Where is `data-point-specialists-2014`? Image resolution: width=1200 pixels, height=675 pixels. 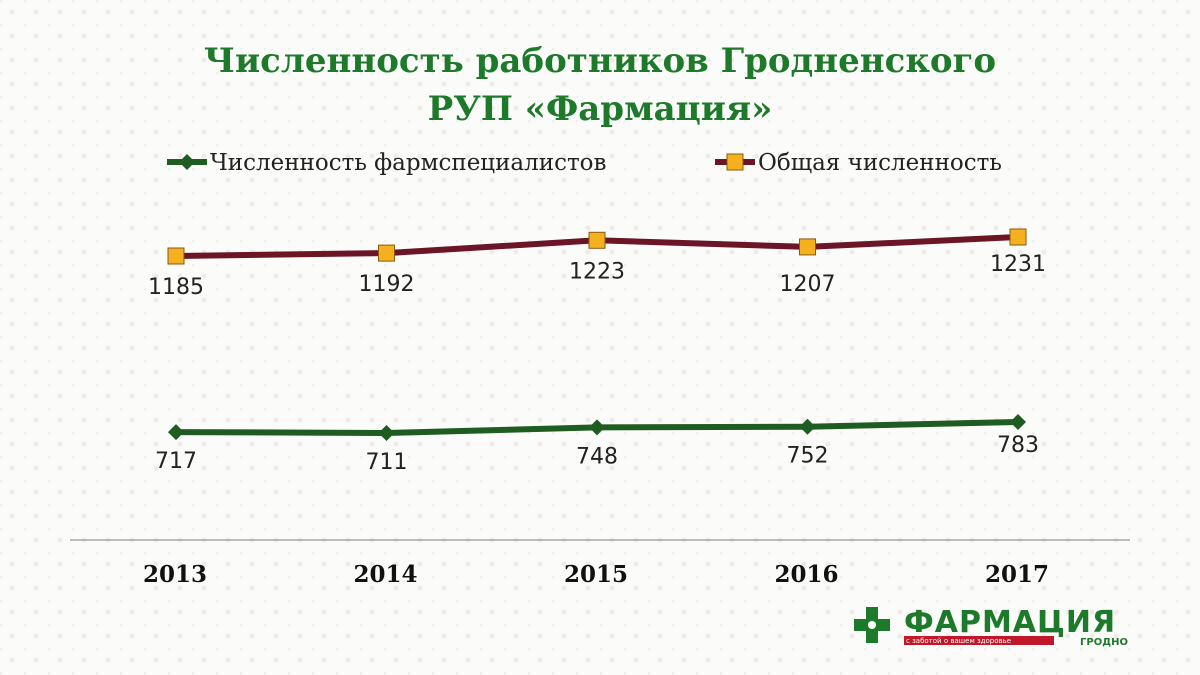 data-point-specialists-2014 is located at coordinates (386, 433).